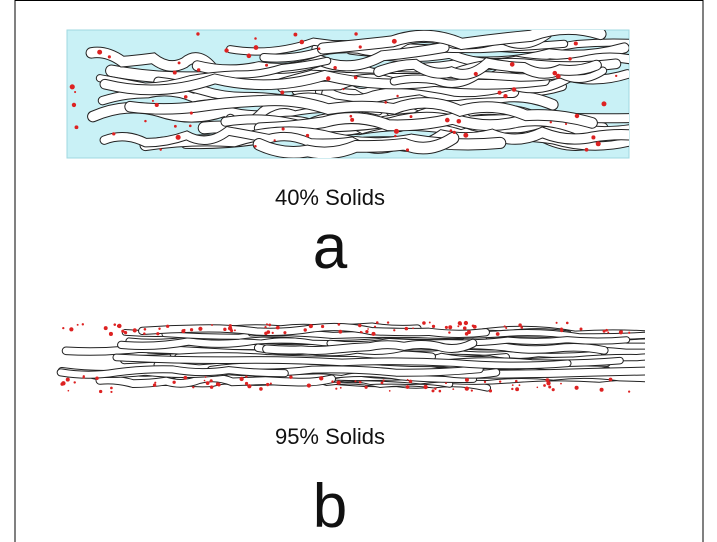  Describe the element at coordinates (330, 436) in the screenshot. I see `panel-caption: 95% Solids` at that location.